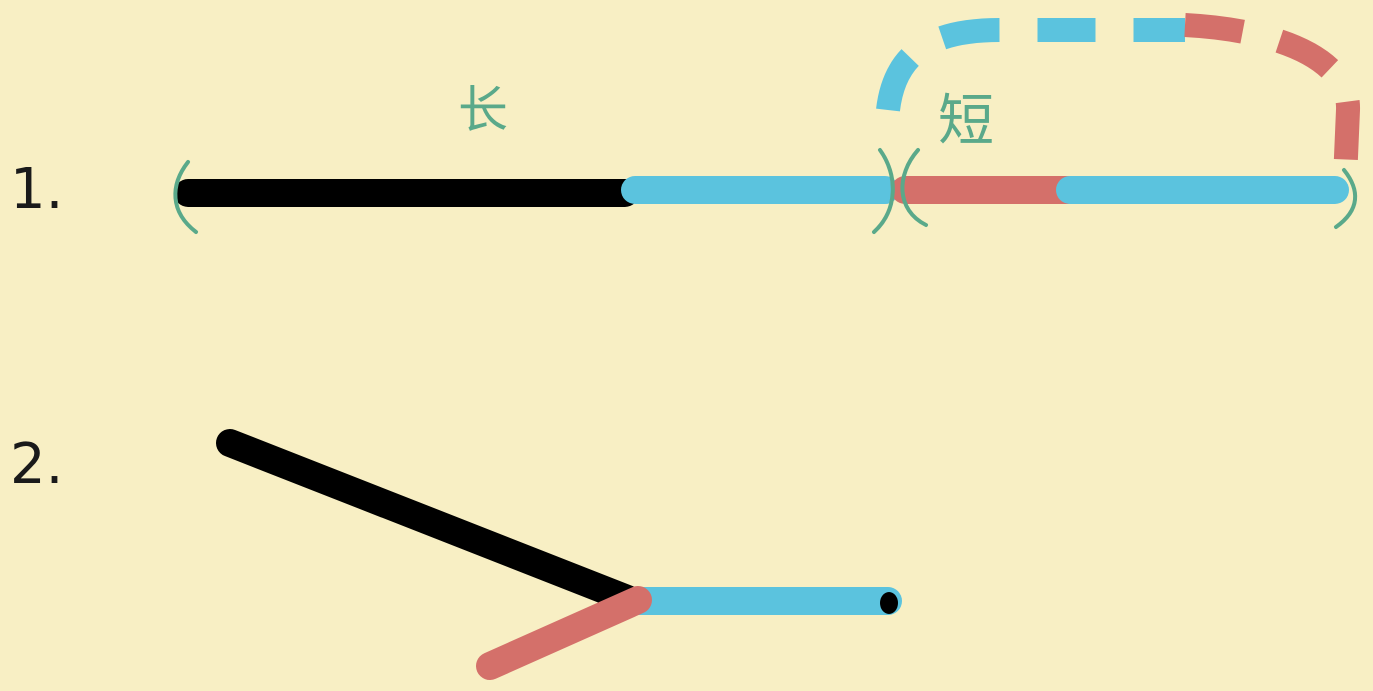 This screenshot has height=691, width=1373. I want to click on bracket-close-right, so click(1346, 198).